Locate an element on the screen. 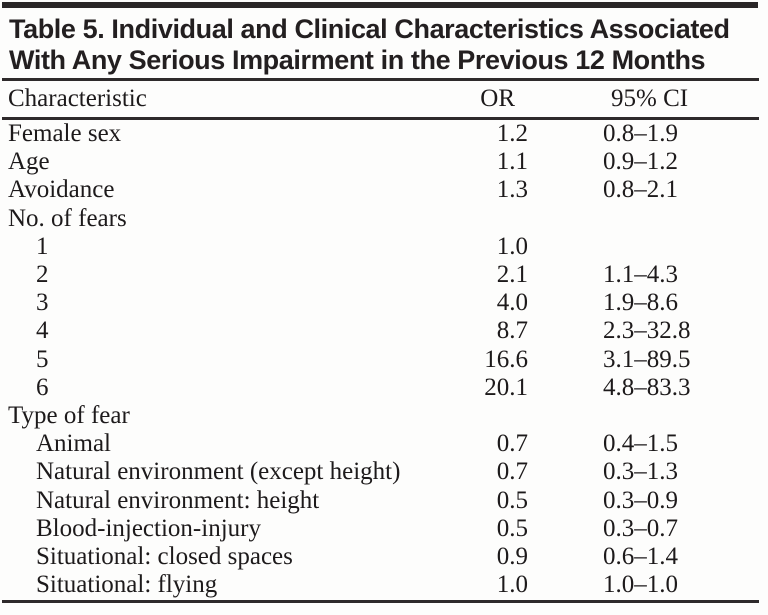 The width and height of the screenshot is (768, 615). table-row: Situational: closed spaces 0.9 0.6–1.4 is located at coordinates (380, 557).